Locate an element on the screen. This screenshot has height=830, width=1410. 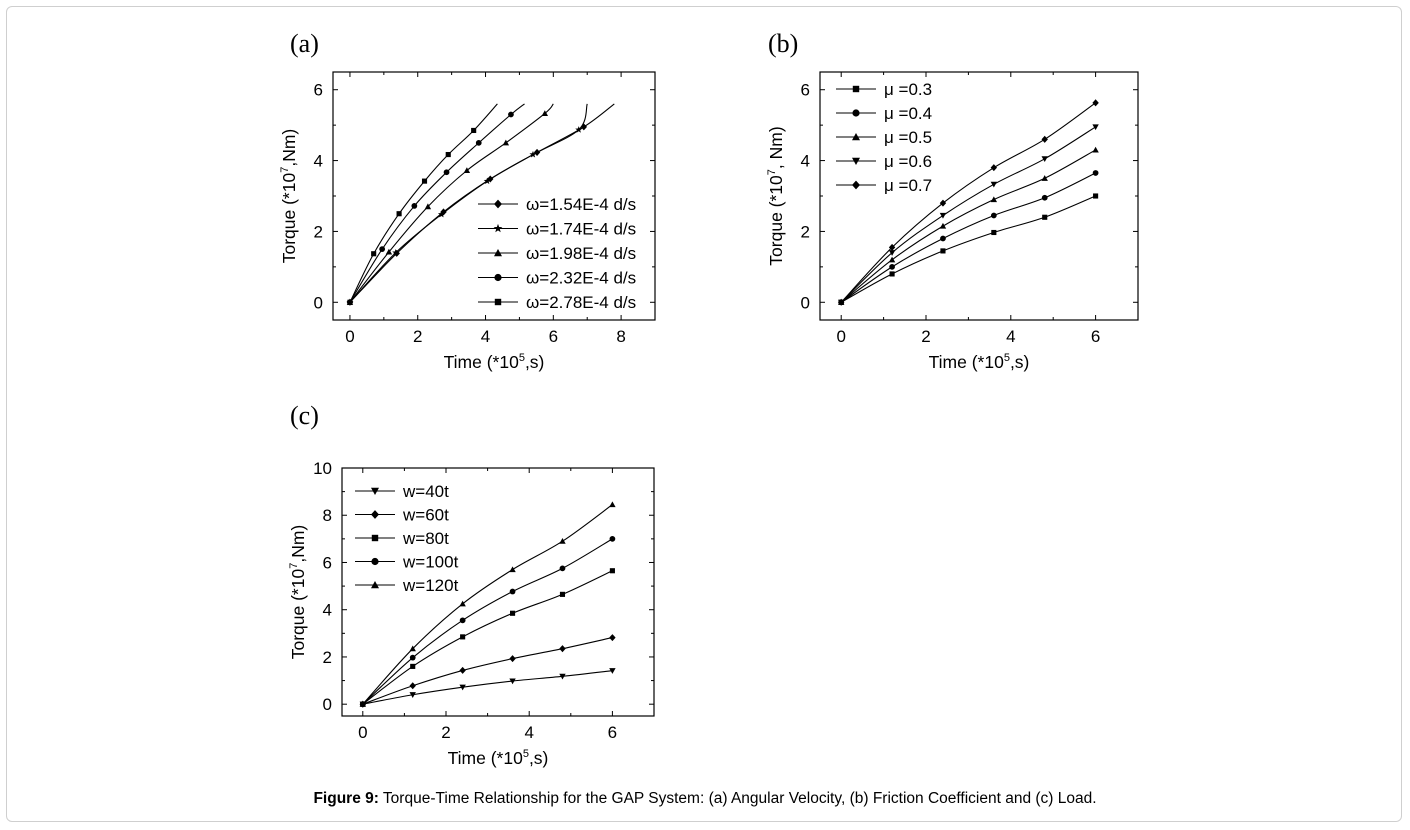
legend-label: w=40t is located at coordinates (425, 491).